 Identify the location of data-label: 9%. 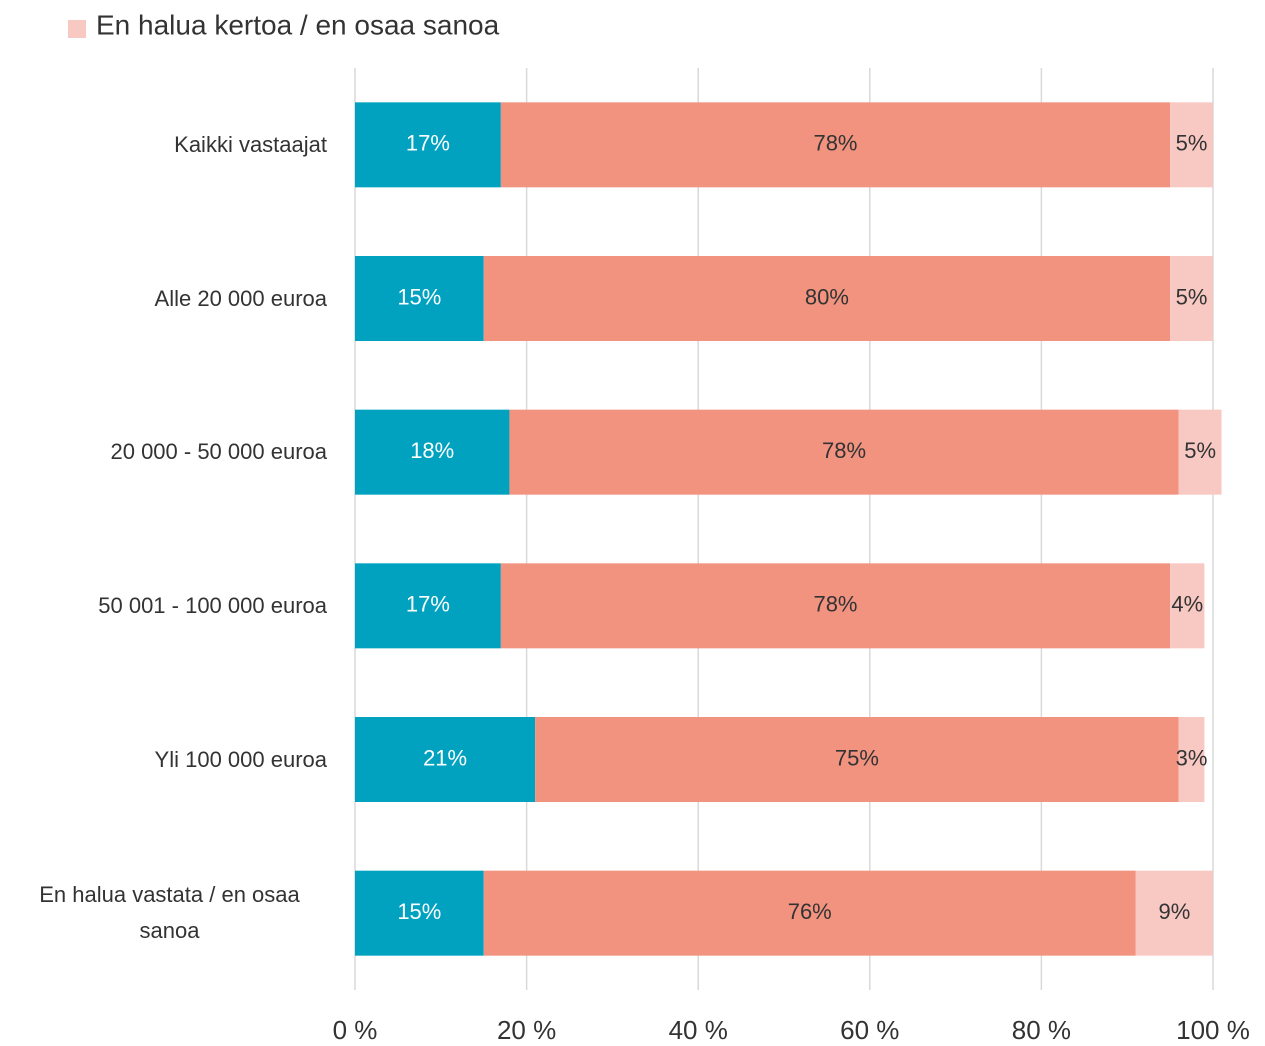
(1174, 911).